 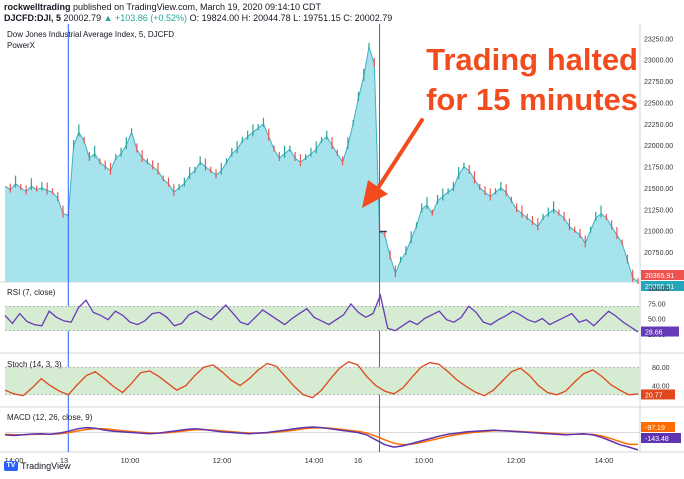 What do you see at coordinates (657, 320) in the screenshot?
I see `rsi-tick-label: 50.00` at bounding box center [657, 320].